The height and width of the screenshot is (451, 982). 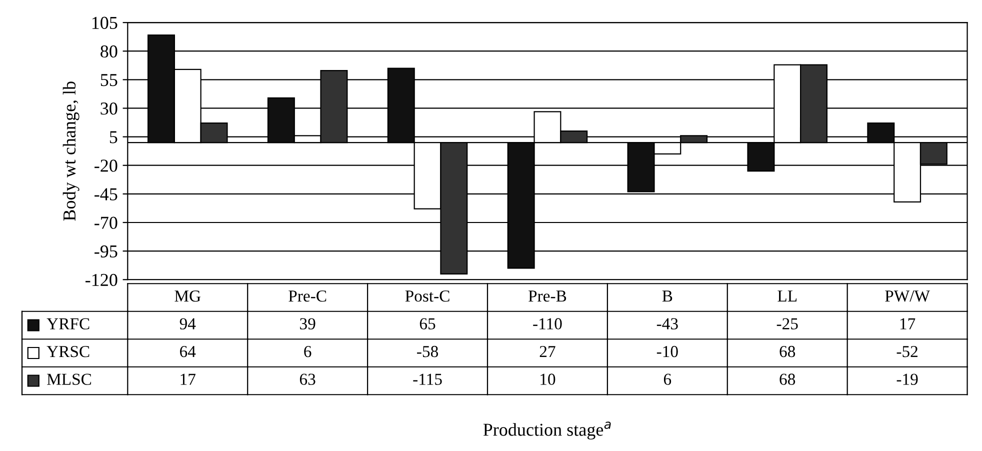 I want to click on data-label: 94, so click(x=188, y=324).